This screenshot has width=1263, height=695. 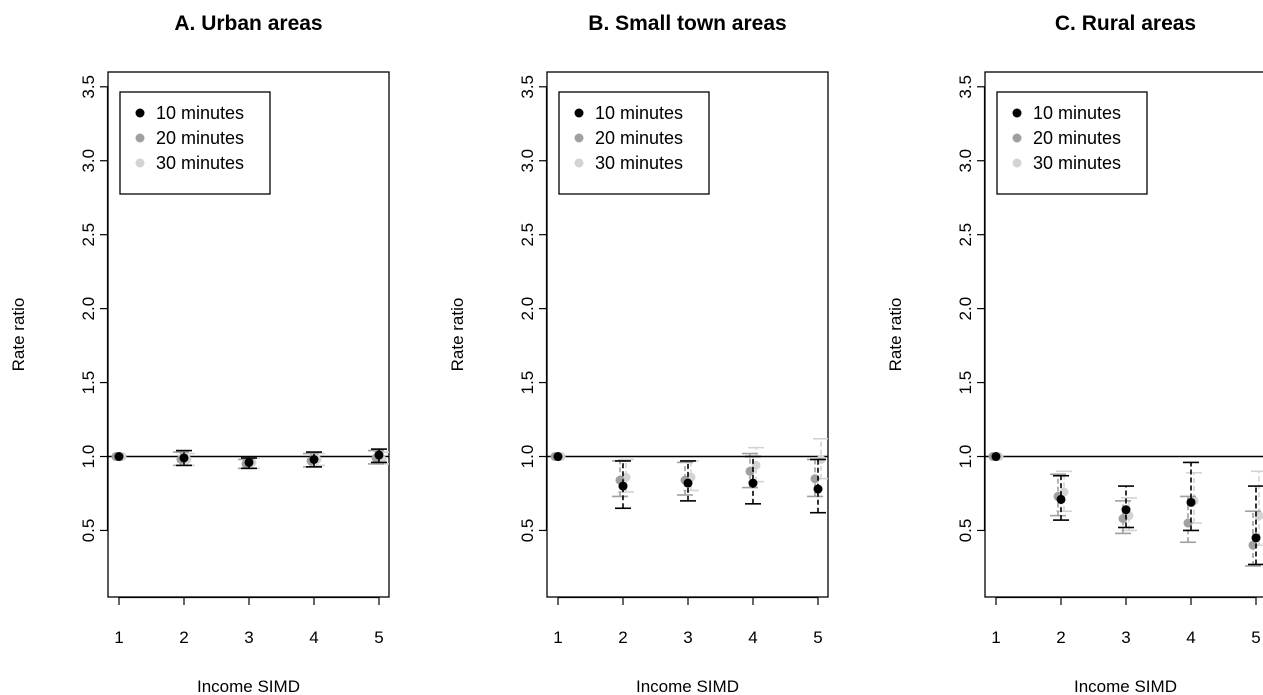 What do you see at coordinates (248, 23) in the screenshot?
I see `chart-title: A. Urban areas` at bounding box center [248, 23].